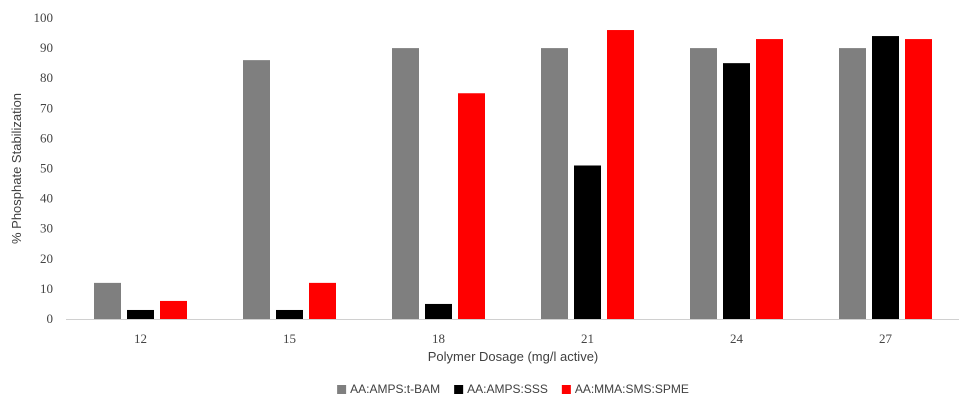  Describe the element at coordinates (513, 356) in the screenshot. I see `x-axis-title: Polymer Dosage (mg/l active)` at that location.